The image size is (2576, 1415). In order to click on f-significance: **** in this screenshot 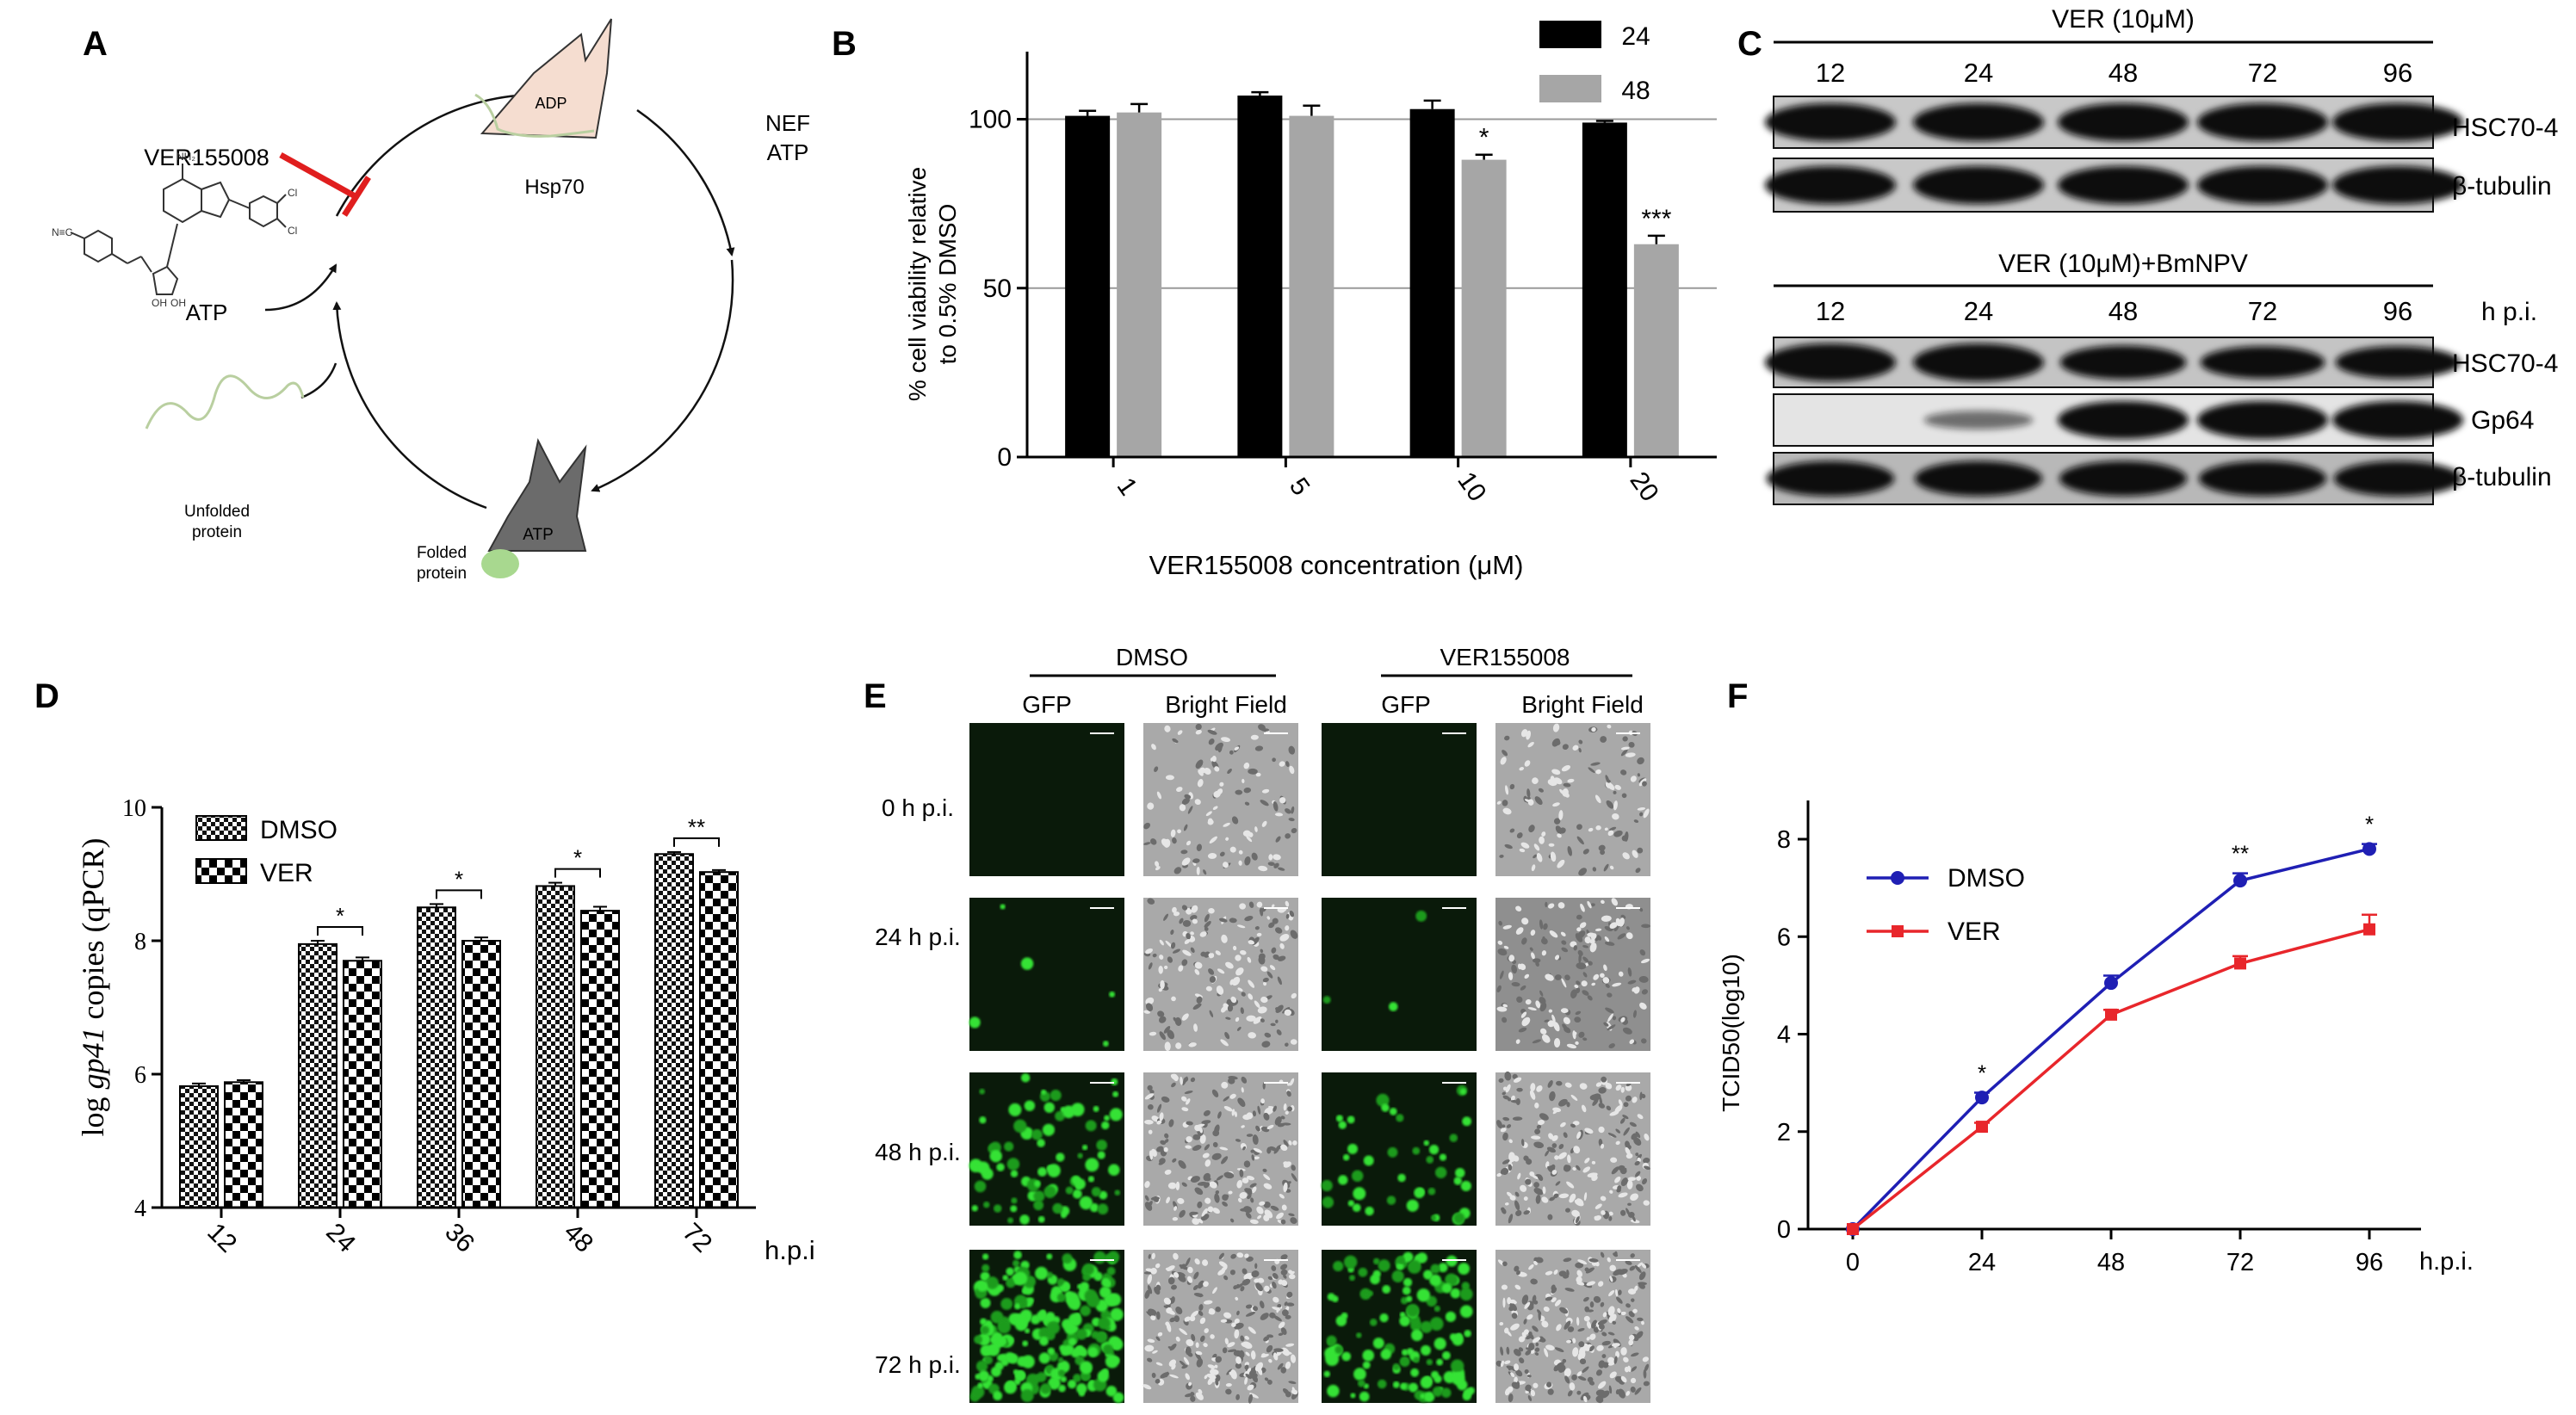, I will do `click(2176, 949)`.